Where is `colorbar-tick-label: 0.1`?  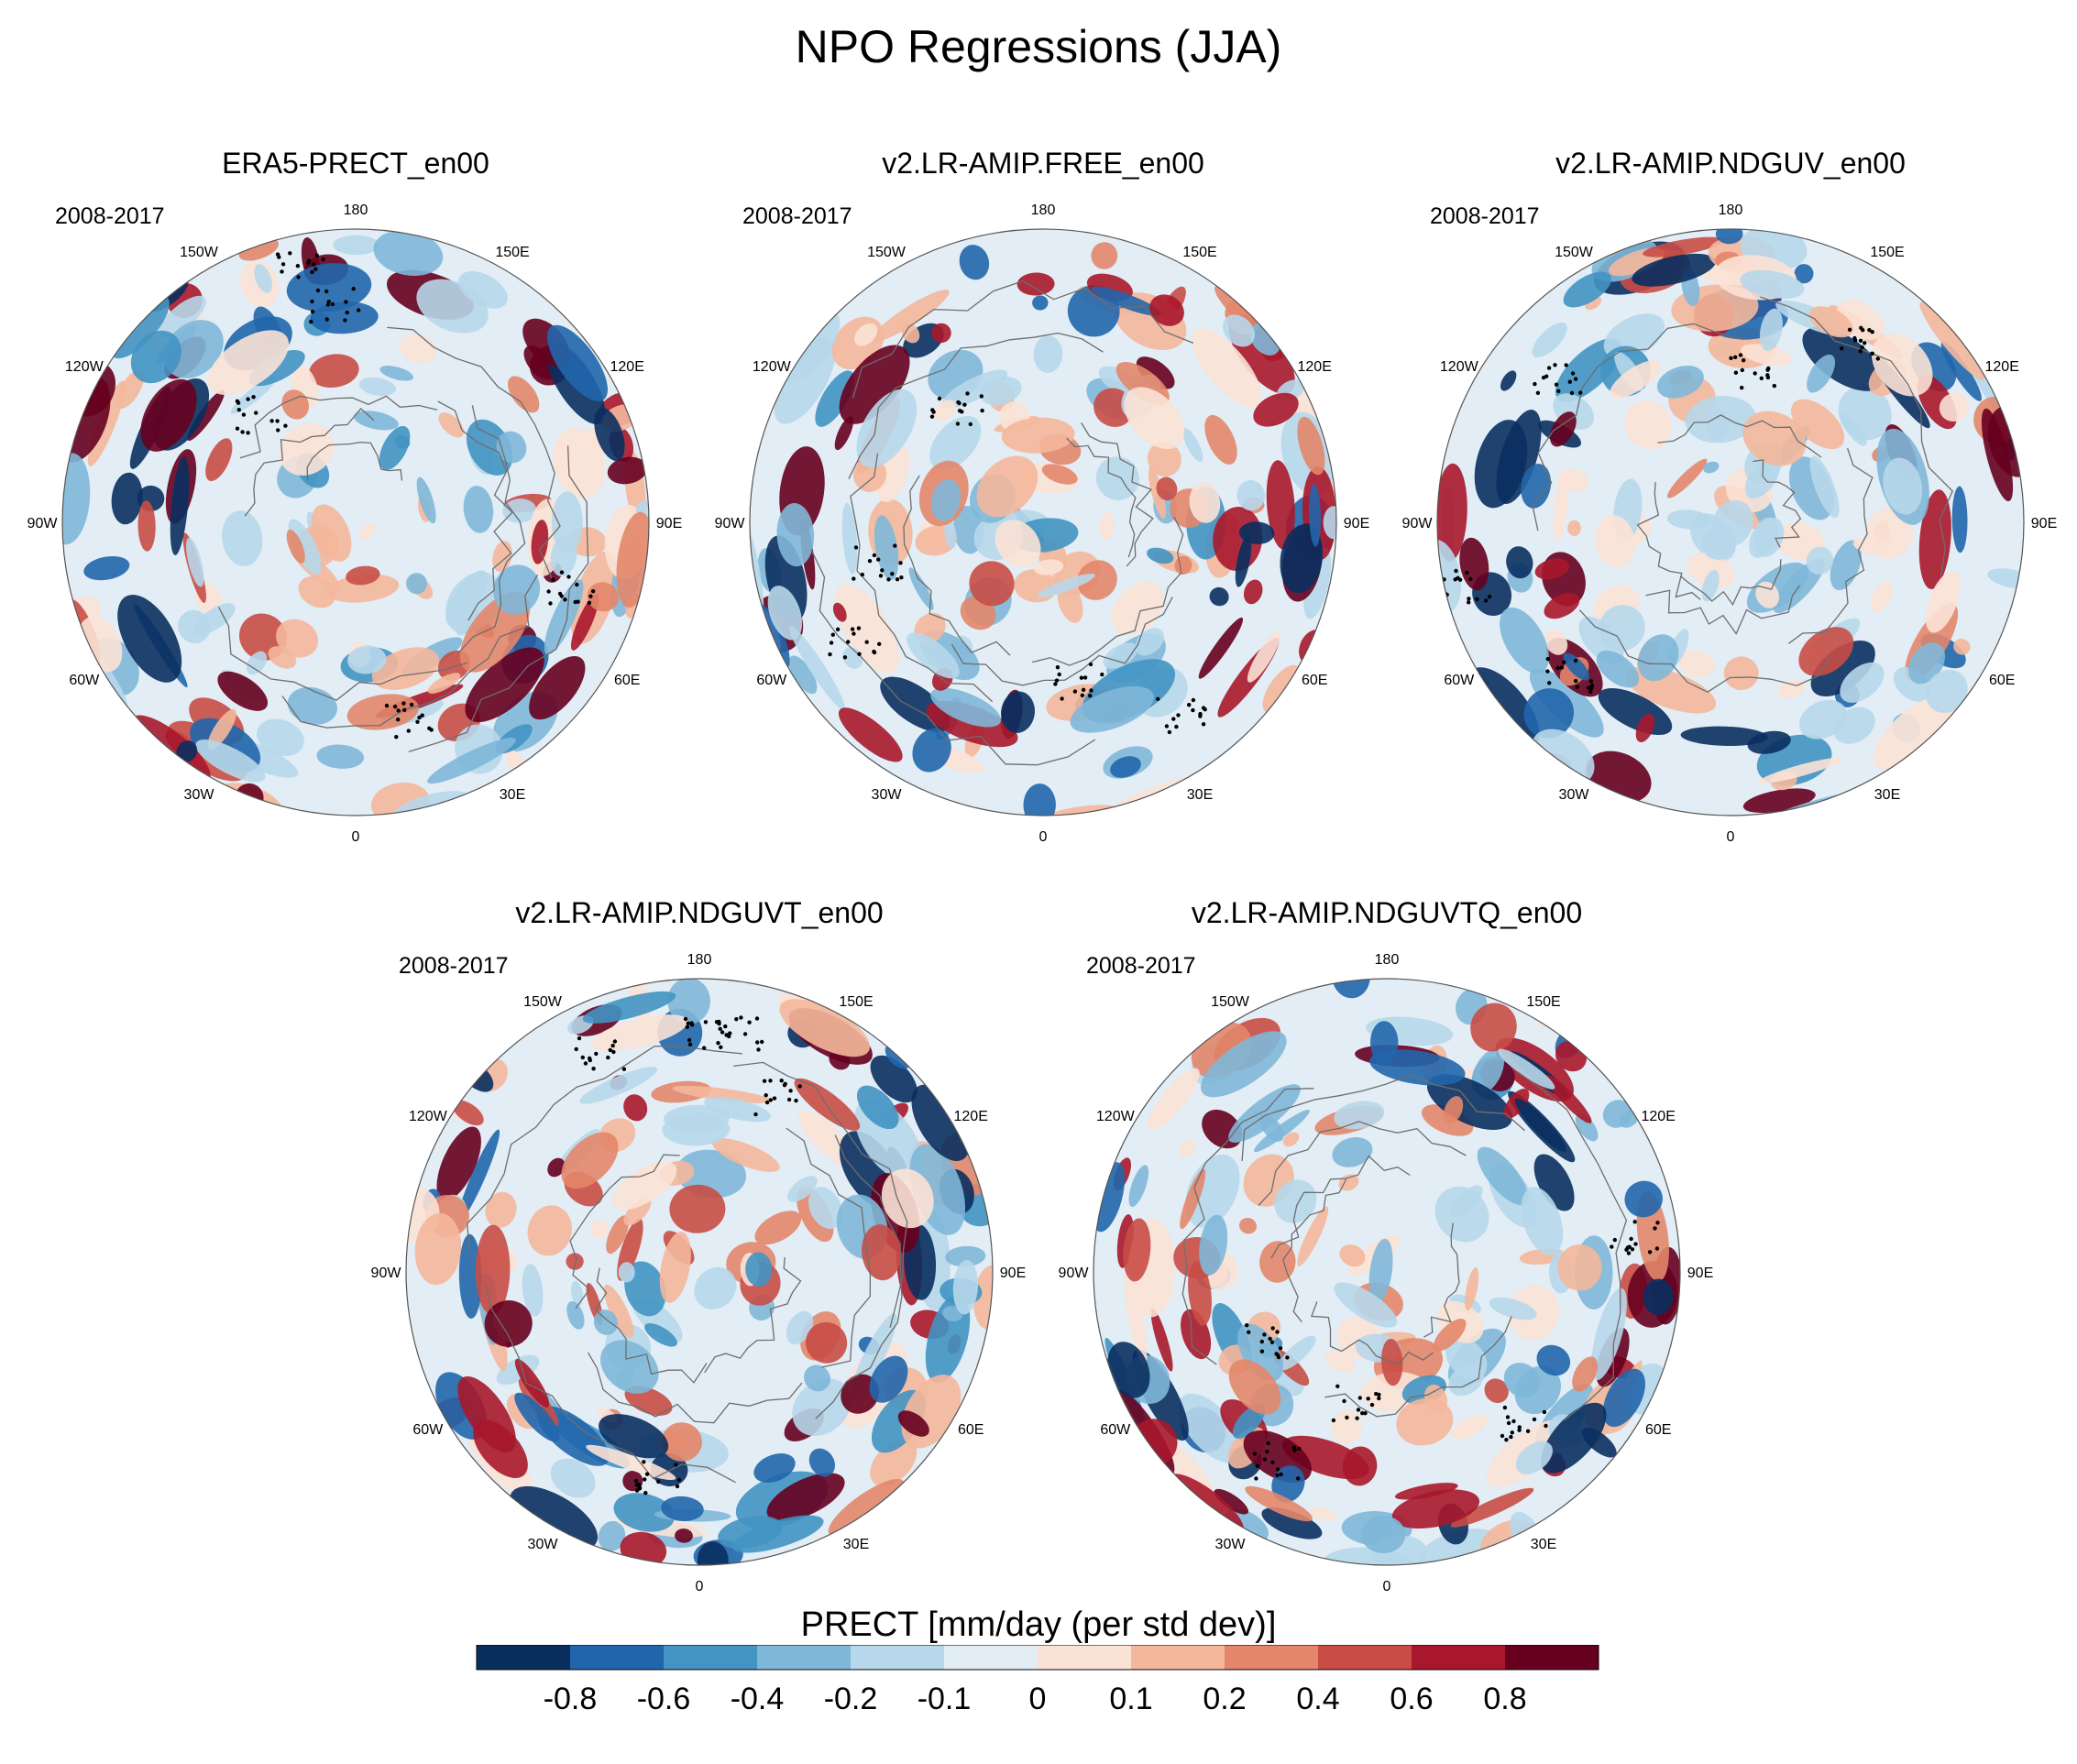 colorbar-tick-label: 0.1 is located at coordinates (1130, 1699).